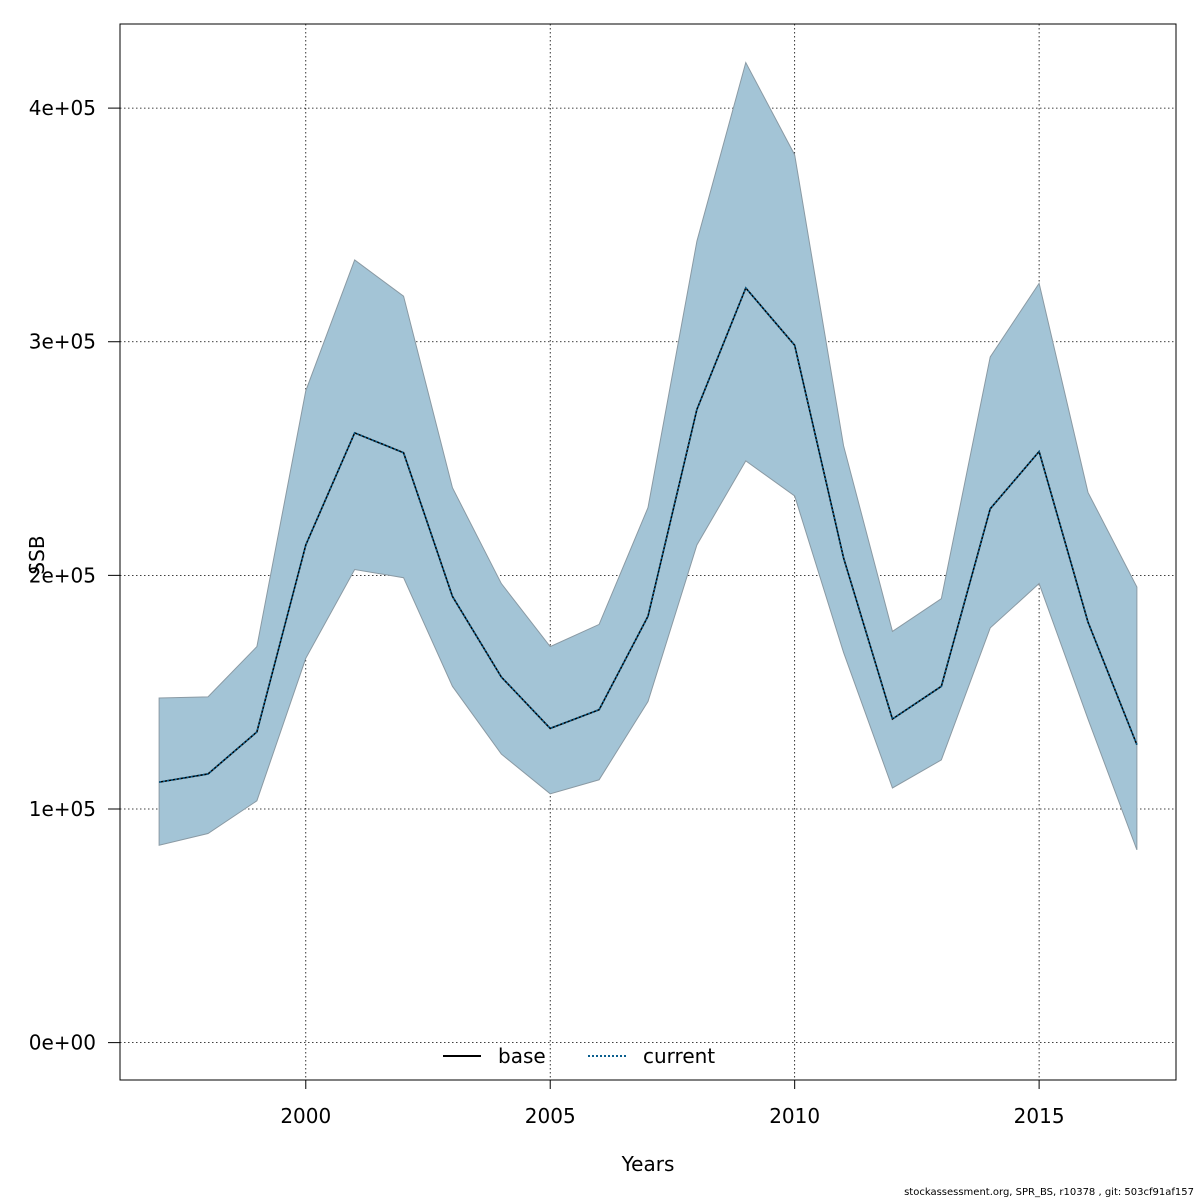  What do you see at coordinates (672, 1104) in the screenshot?
I see `x-axis: 2000 2005 2010 2015` at bounding box center [672, 1104].